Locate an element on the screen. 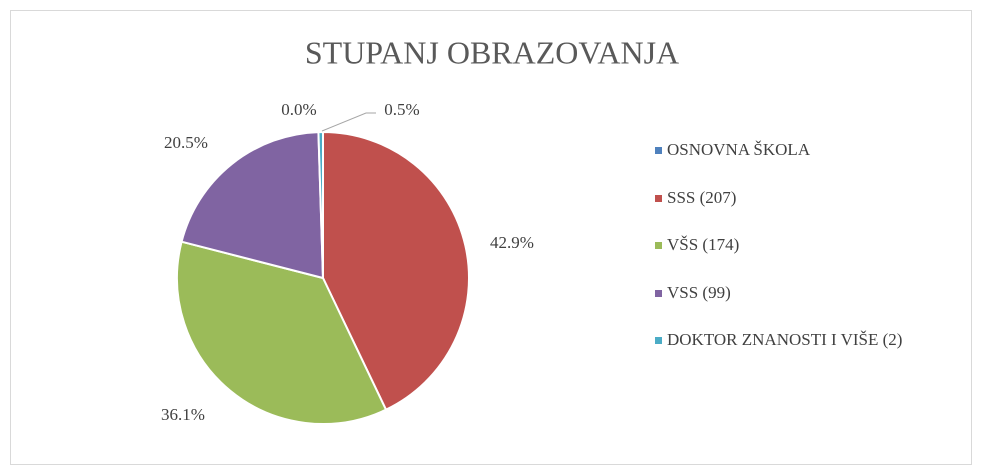  legend-label: DOKTOR ZNANOSTI I VIŠE (2) is located at coordinates (785, 339).